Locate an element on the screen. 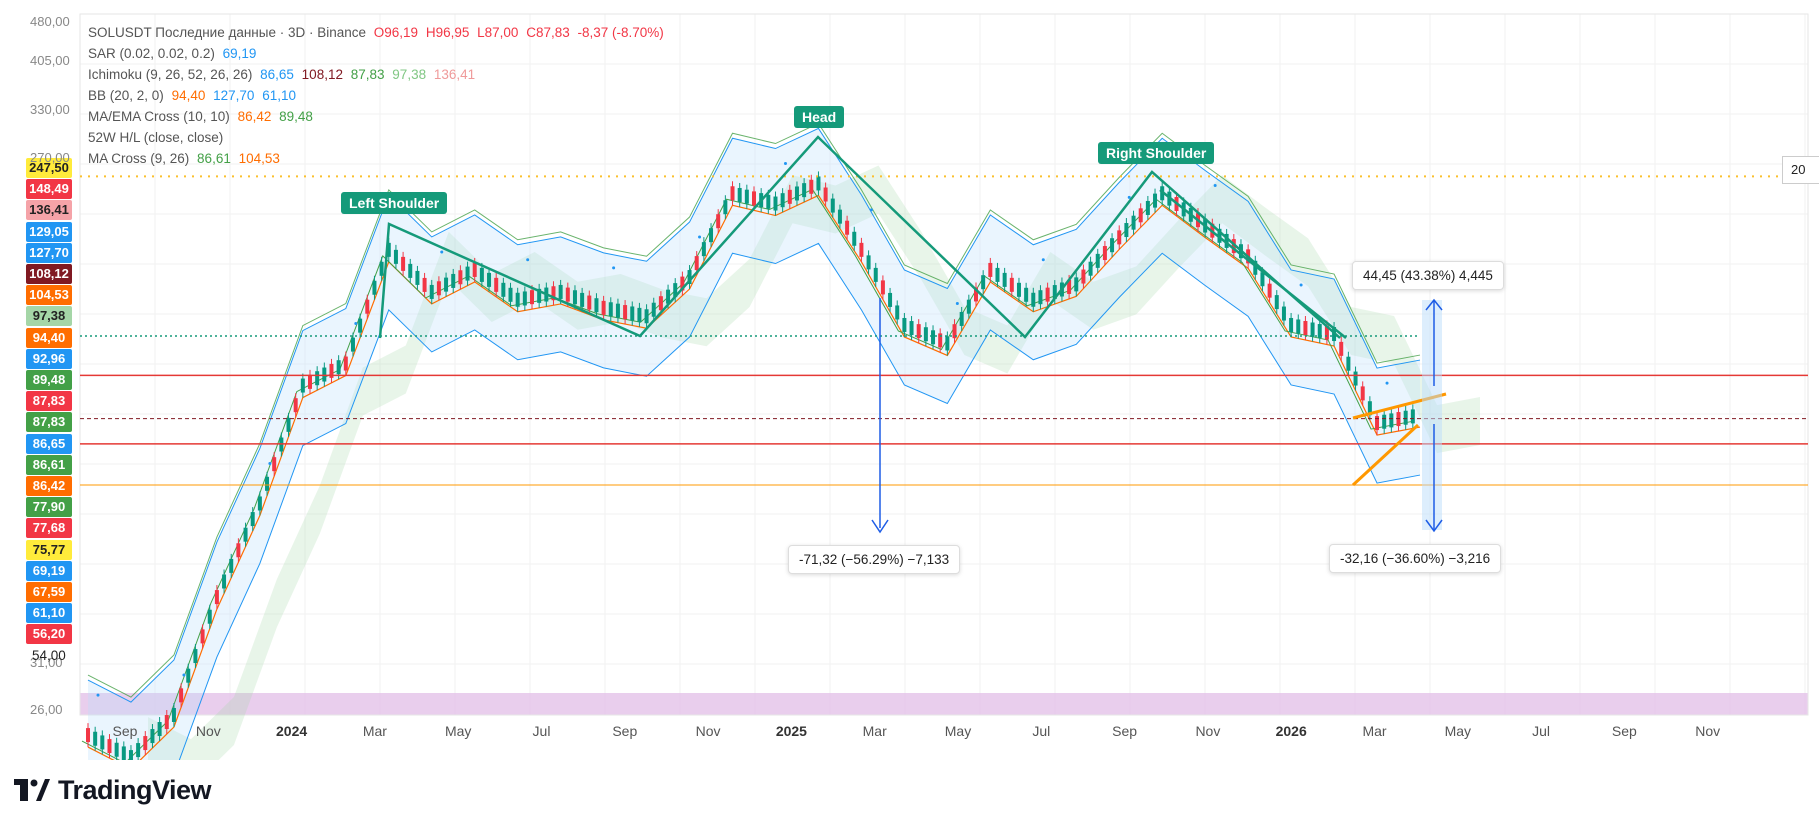 This screenshot has height=825, width=1819. legend-sar-row: SAR (0.02, 0.02, 0.2) 69,19 is located at coordinates (376, 53).